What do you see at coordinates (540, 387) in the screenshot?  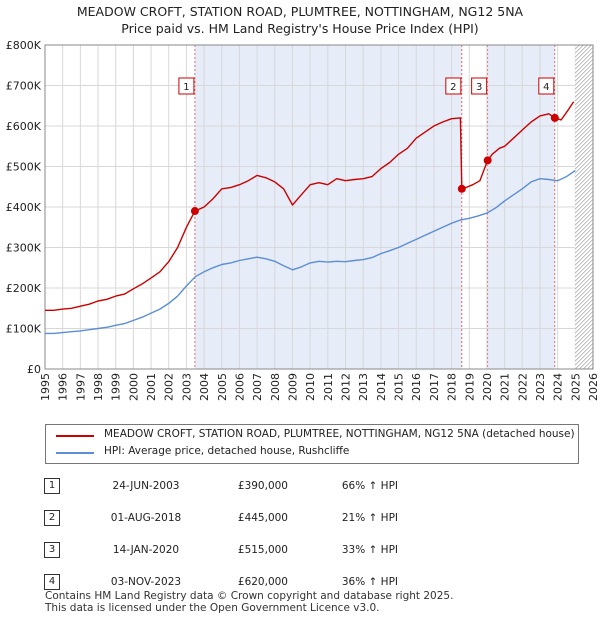 I see `x-tick-label: 2023` at bounding box center [540, 387].